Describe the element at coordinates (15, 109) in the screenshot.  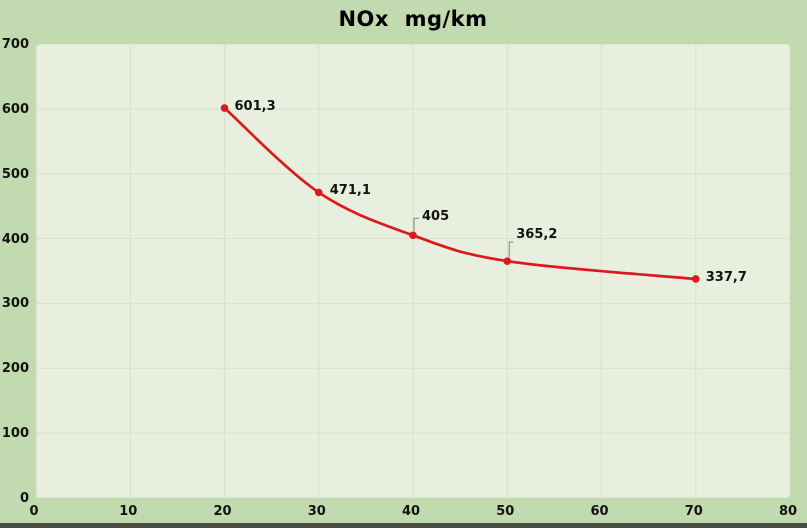
I see `y-tick-label: 600` at that location.